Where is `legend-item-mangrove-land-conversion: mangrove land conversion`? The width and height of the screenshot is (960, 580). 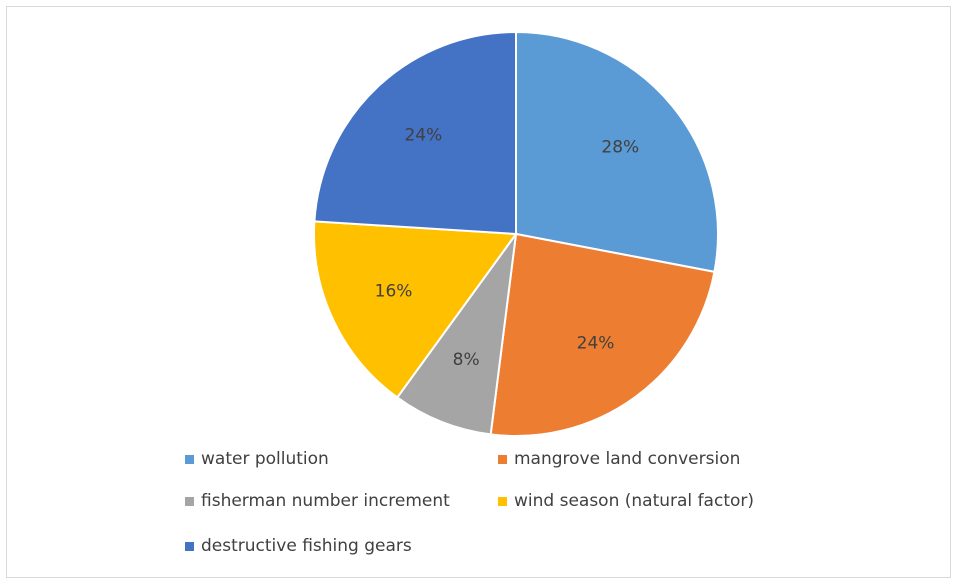 legend-item-mangrove-land-conversion: mangrove land conversion is located at coordinates (619, 459).